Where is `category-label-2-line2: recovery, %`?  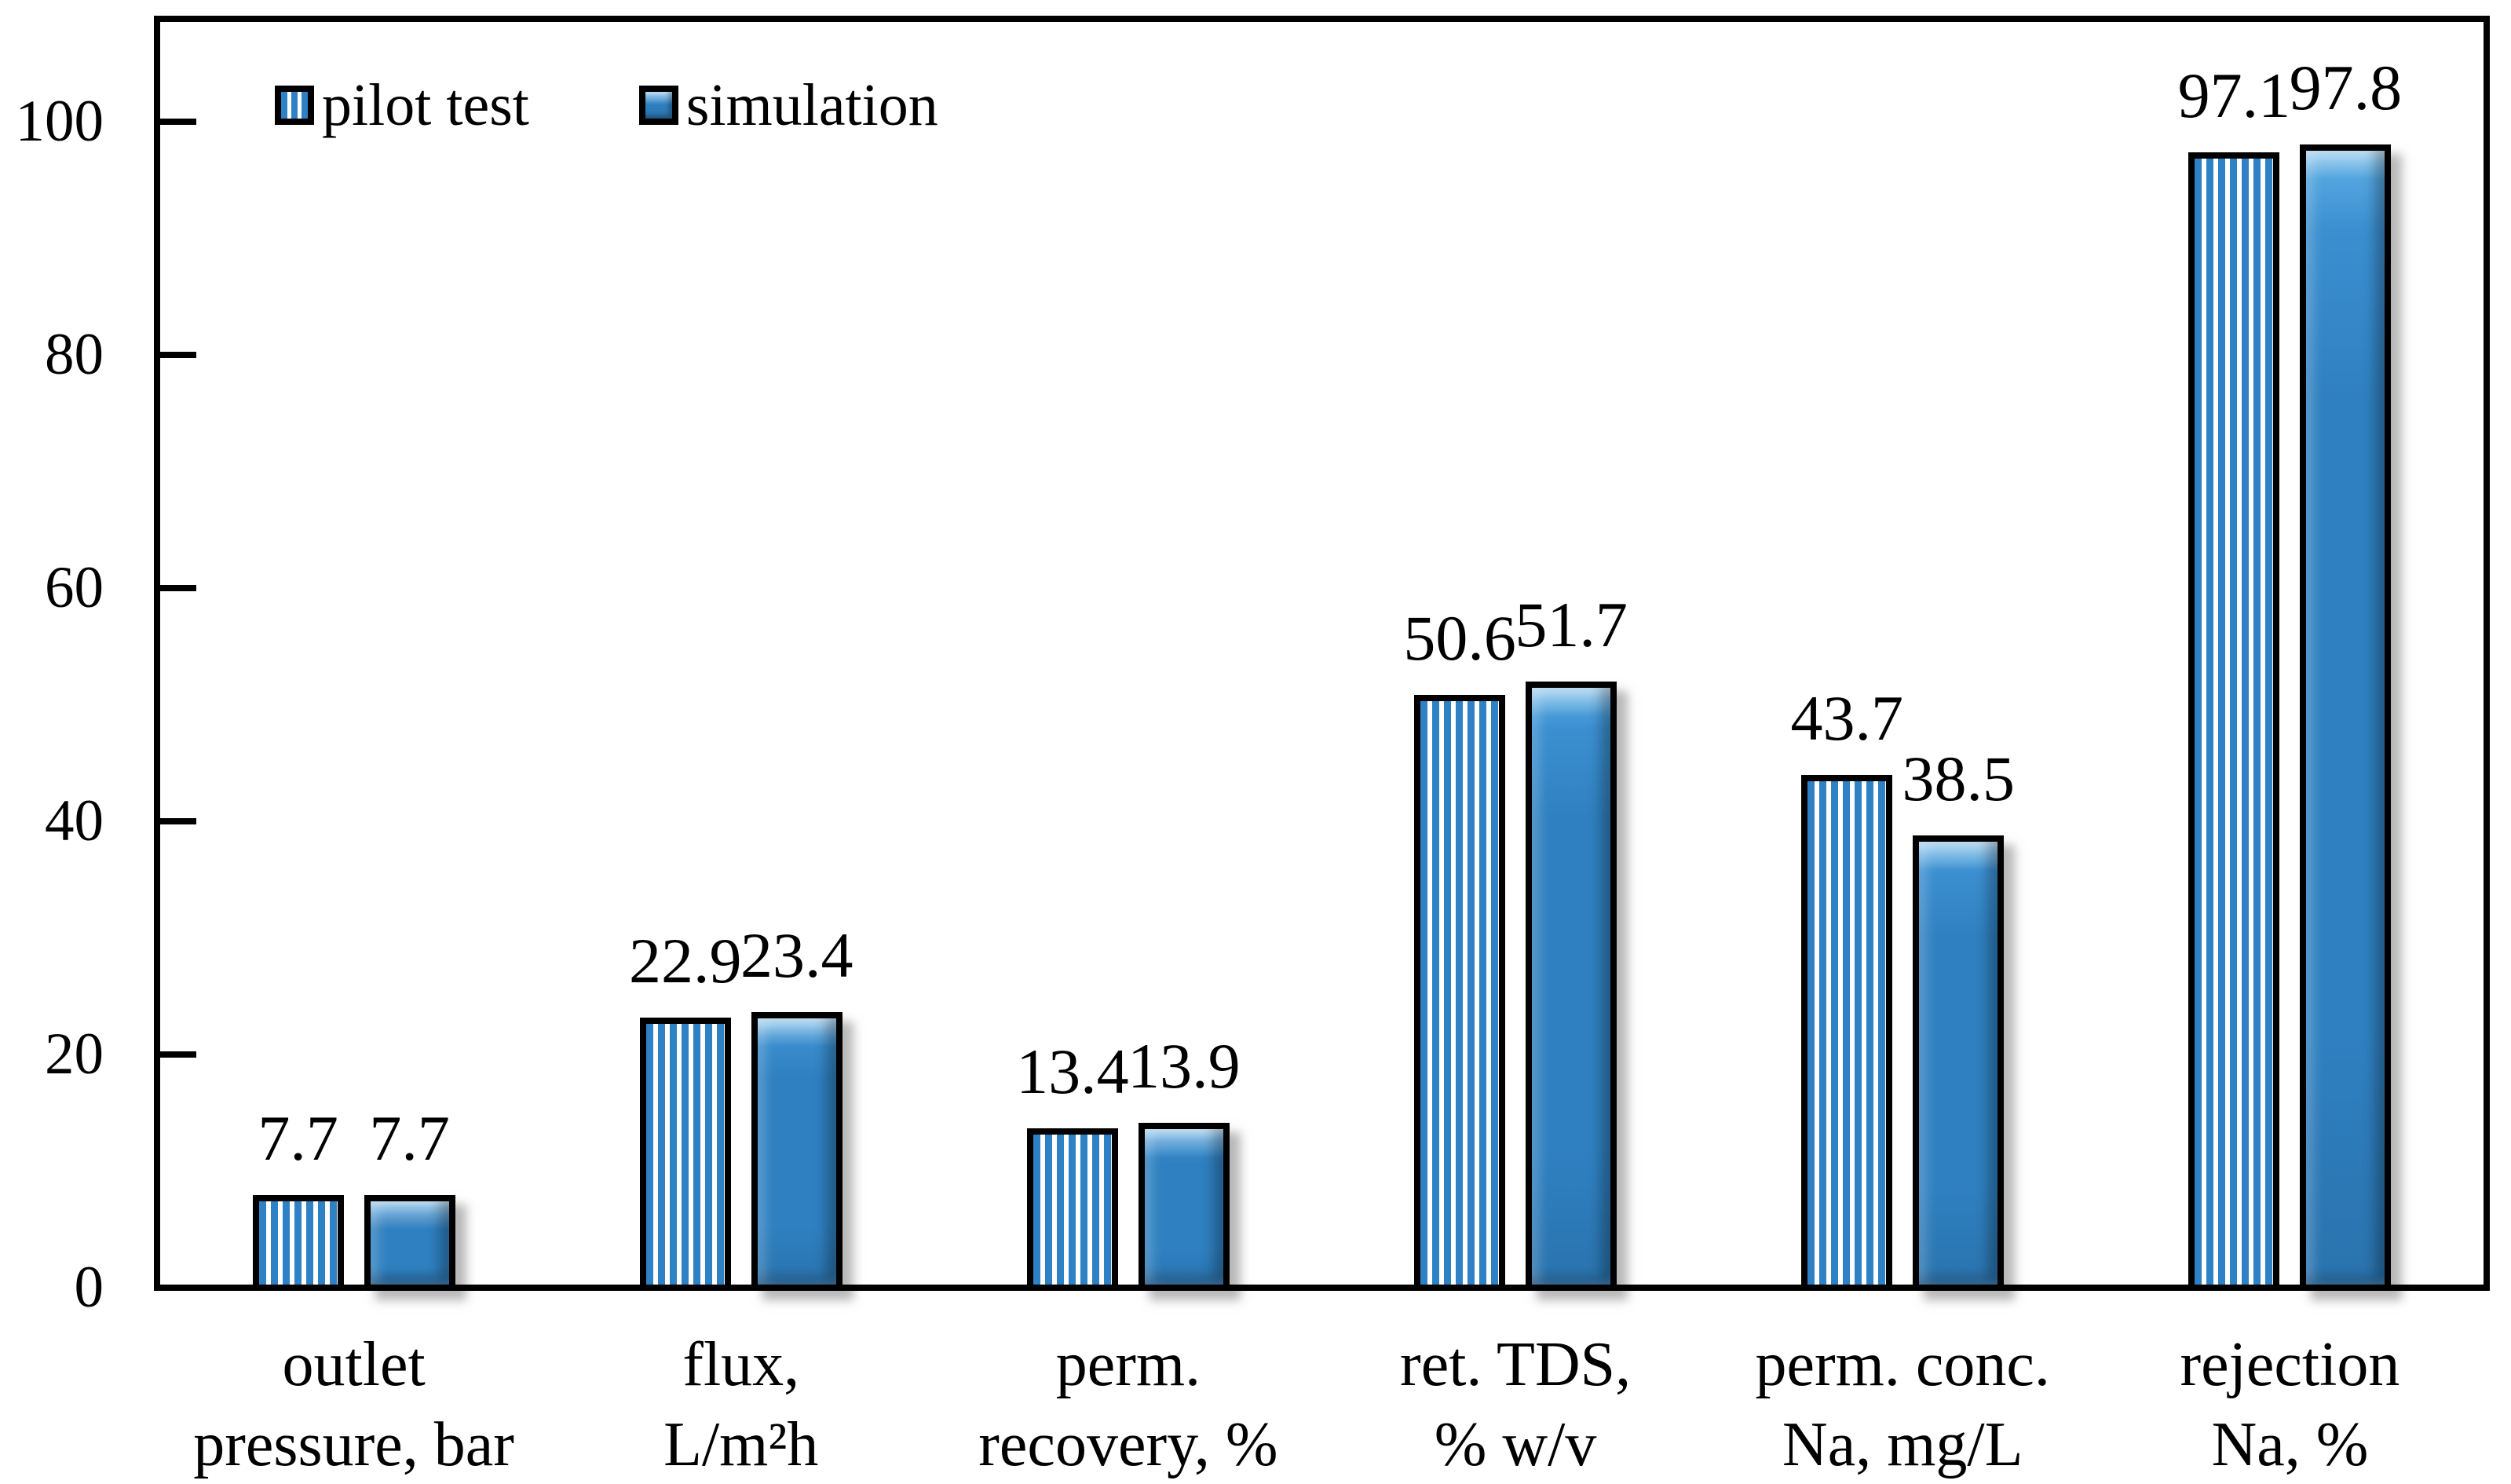 category-label-2-line2: recovery, % is located at coordinates (1128, 1445).